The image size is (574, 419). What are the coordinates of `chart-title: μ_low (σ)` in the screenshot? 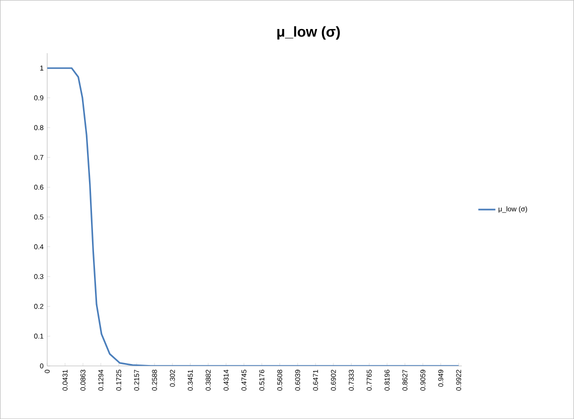 It's located at (308, 33).